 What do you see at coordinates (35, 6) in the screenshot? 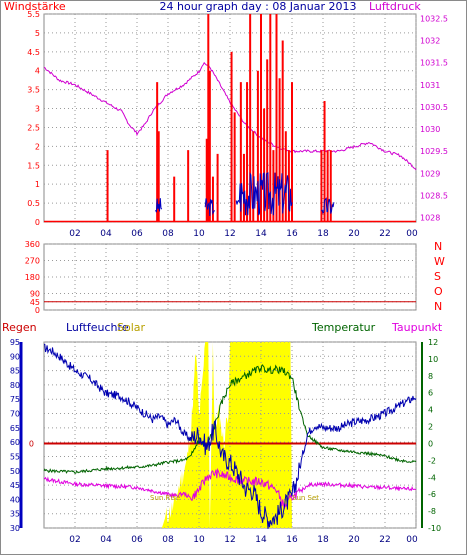
I see `wind-axis-title: Windstärke` at bounding box center [35, 6].